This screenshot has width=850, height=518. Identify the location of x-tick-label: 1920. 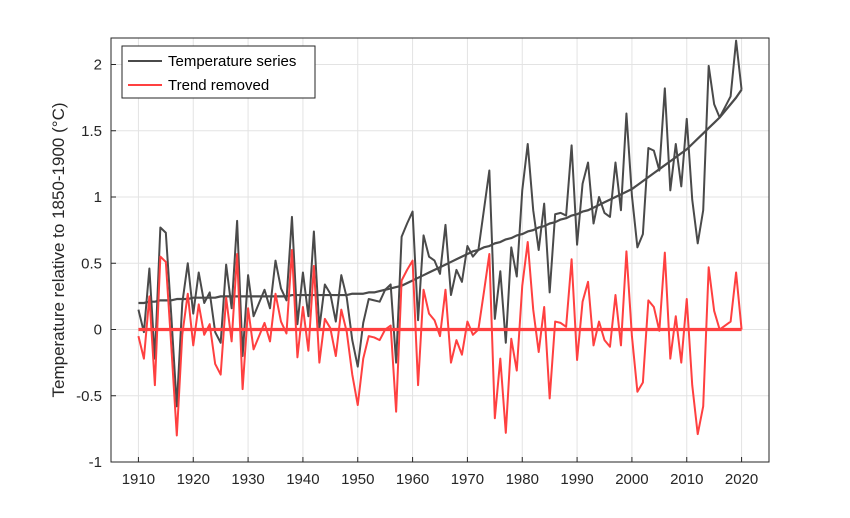
(193, 479).